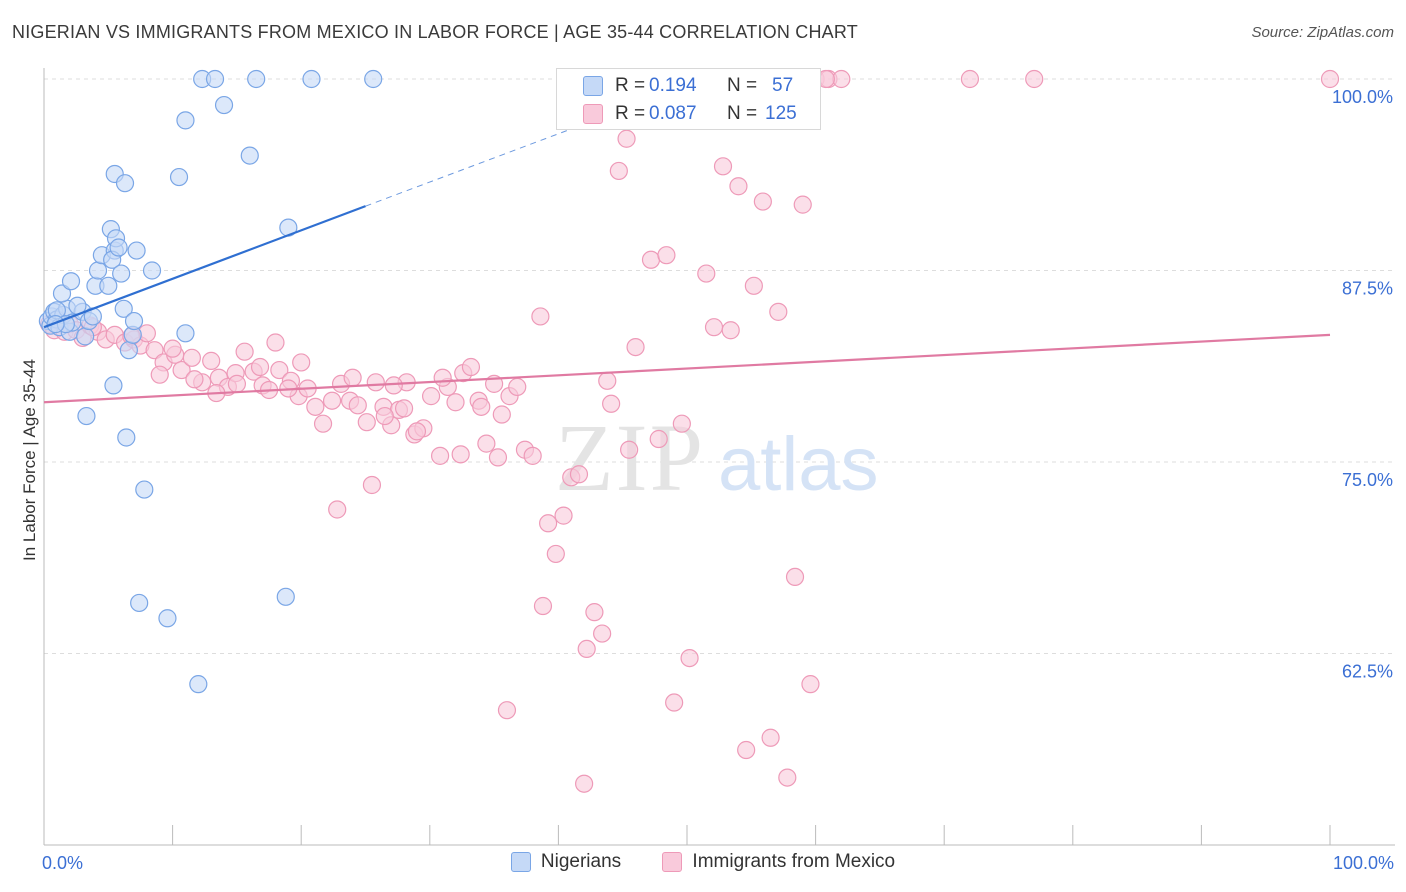 The height and width of the screenshot is (892, 1406). I want to click on bottom-legend: Nigerians Immigrants from Mexico, so click(703, 864).